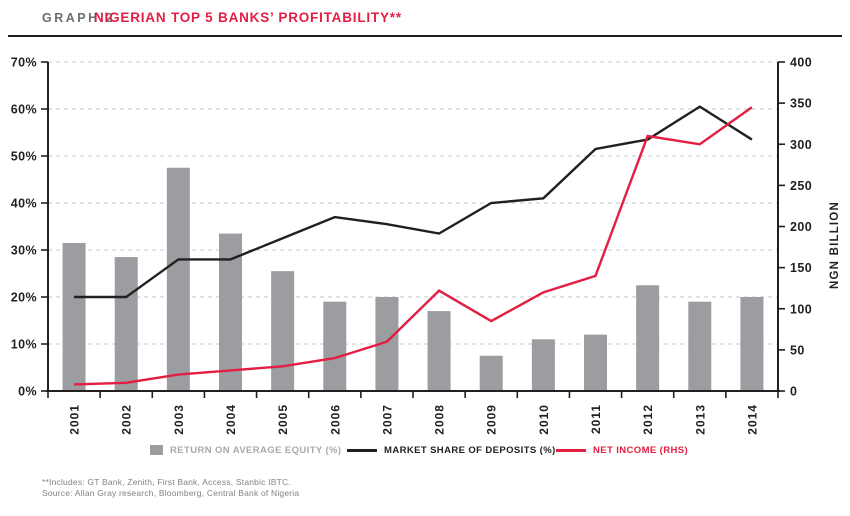  I want to click on right-tick-label: 250, so click(801, 186).